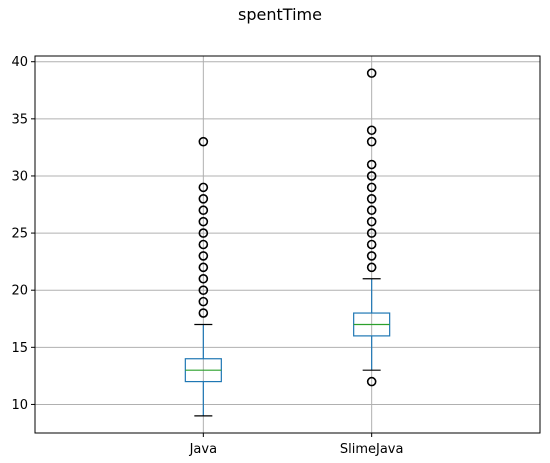  What do you see at coordinates (372, 449) in the screenshot?
I see `x-tick-label: SlimeJava` at bounding box center [372, 449].